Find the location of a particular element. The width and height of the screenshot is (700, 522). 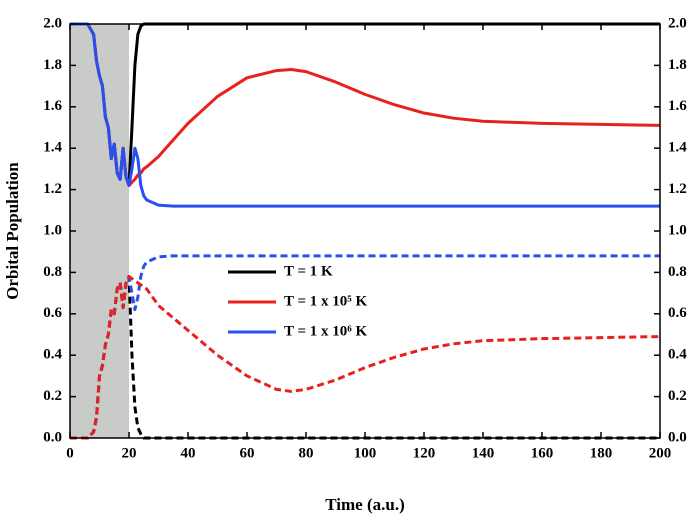

x-tick-label: 120 is located at coordinates (424, 453).